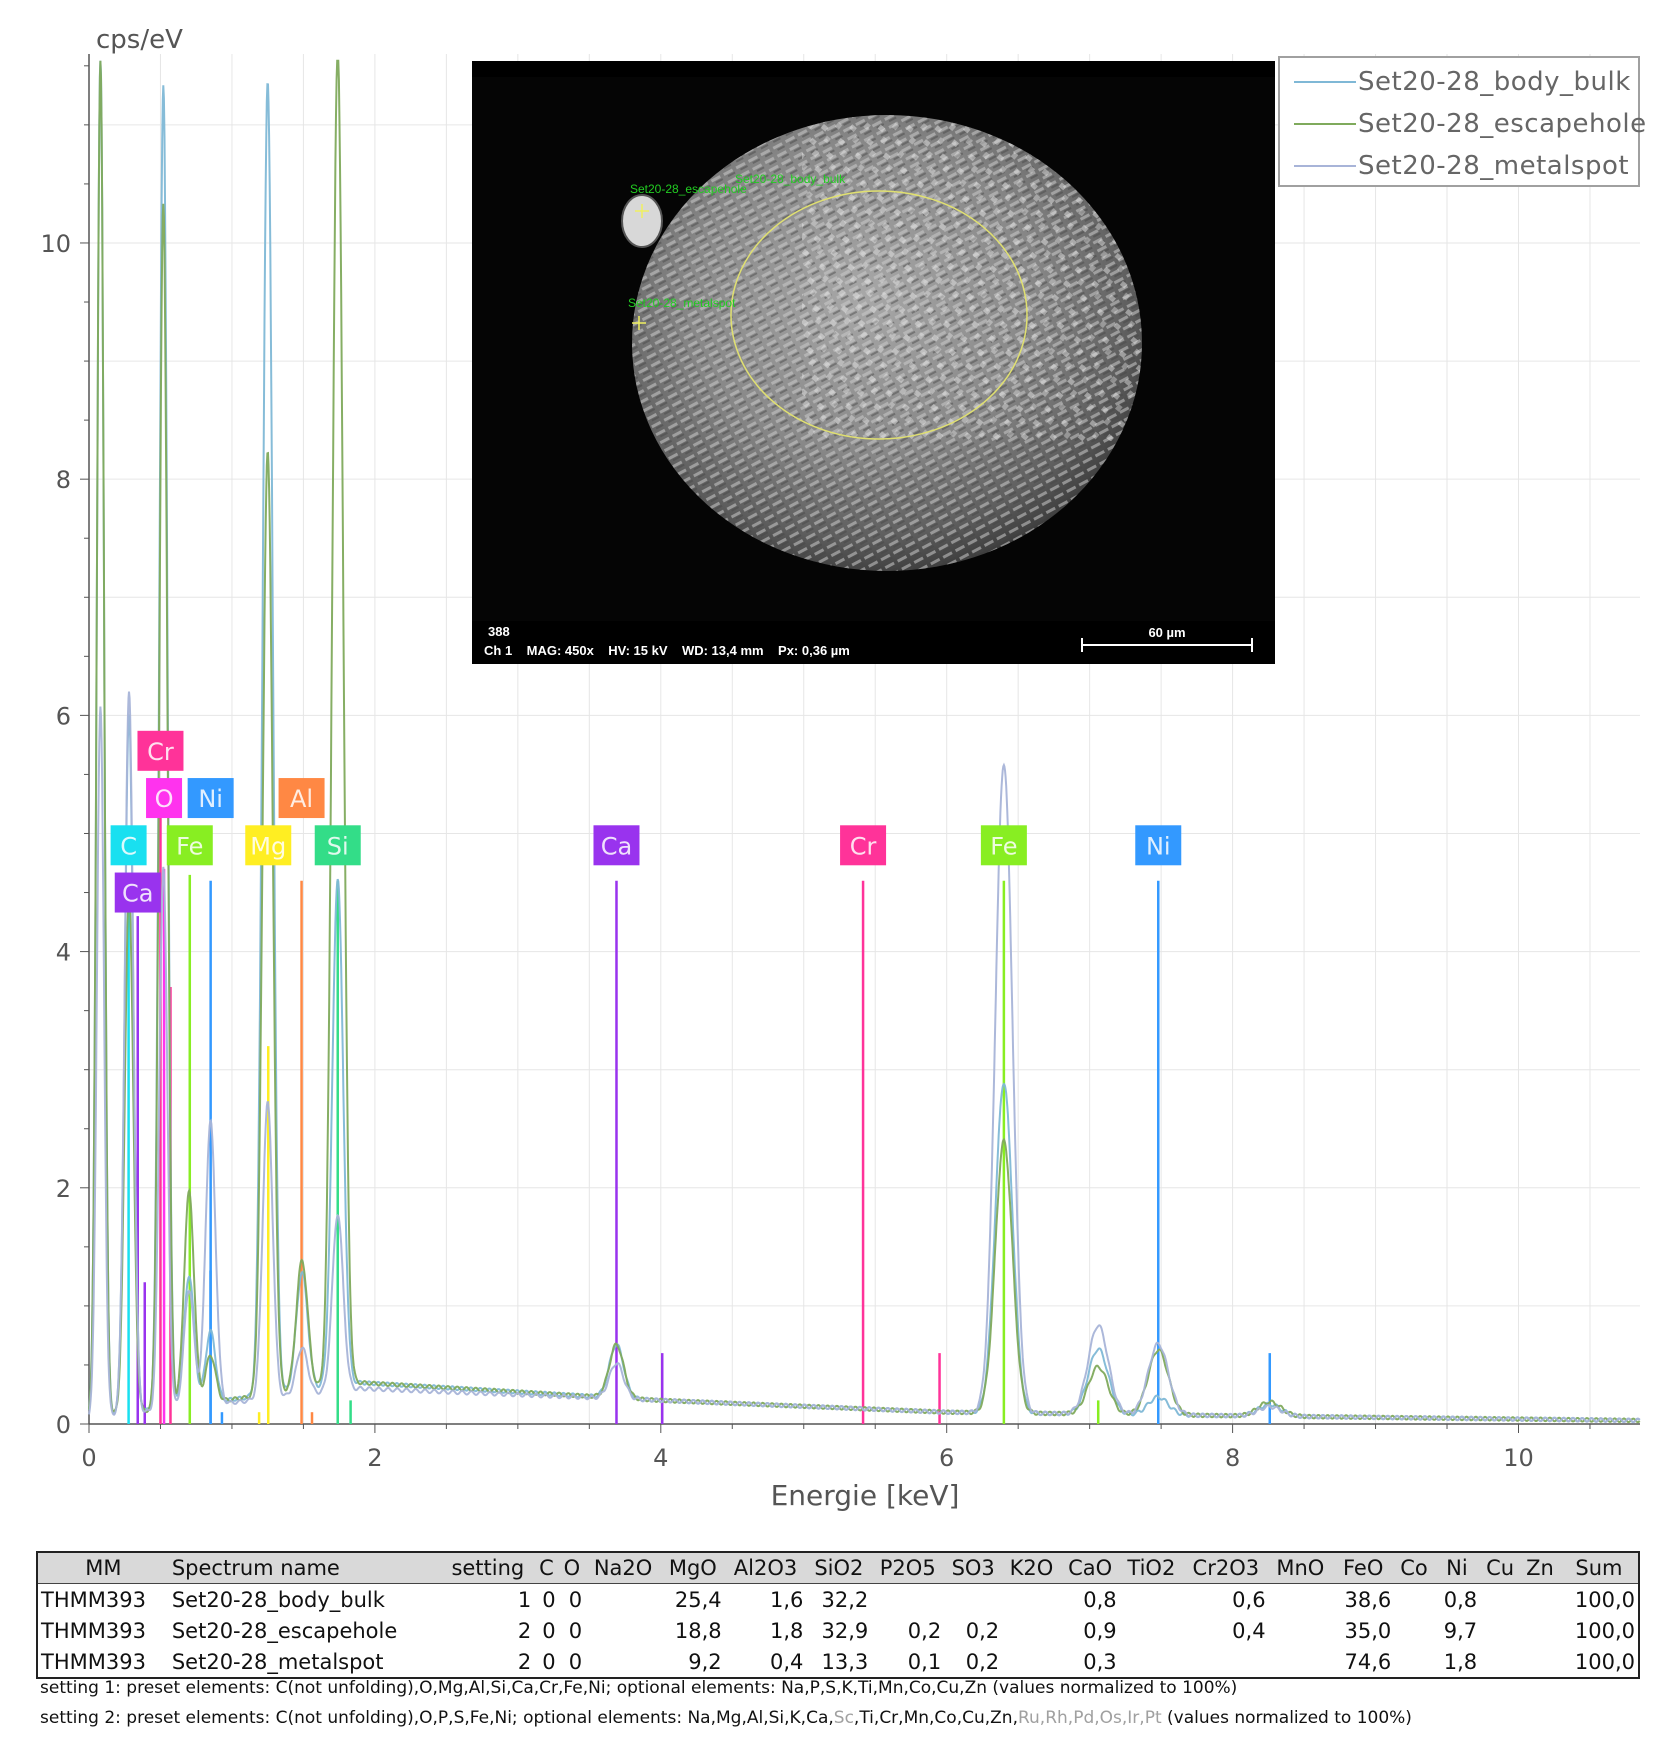 Image resolution: width=1668 pixels, height=1764 pixels. What do you see at coordinates (546, 1567) in the screenshot?
I see `column-header: C` at bounding box center [546, 1567].